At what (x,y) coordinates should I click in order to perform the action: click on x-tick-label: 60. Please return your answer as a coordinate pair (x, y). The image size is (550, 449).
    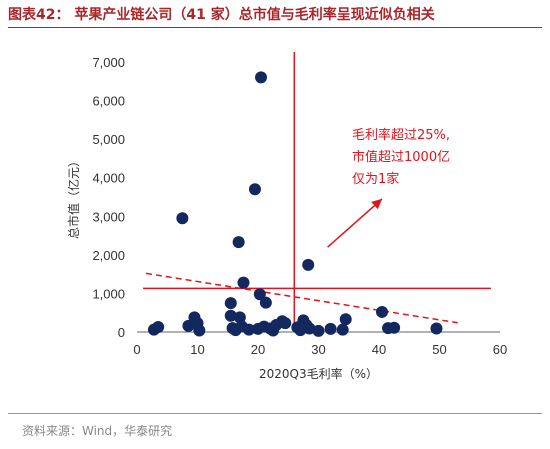
    Looking at the image, I should click on (500, 349).